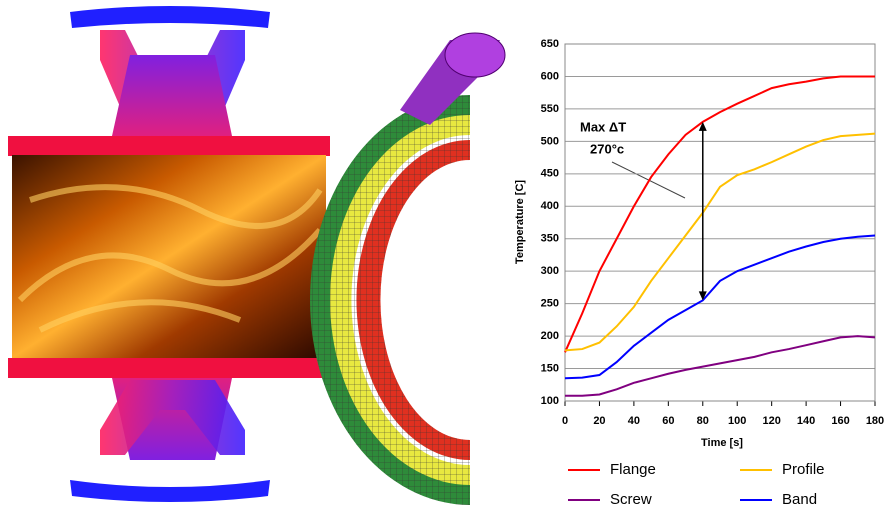 Image resolution: width=888 pixels, height=508 pixels. What do you see at coordinates (668, 421) in the screenshot?
I see `x-tick-label: 60` at bounding box center [668, 421].